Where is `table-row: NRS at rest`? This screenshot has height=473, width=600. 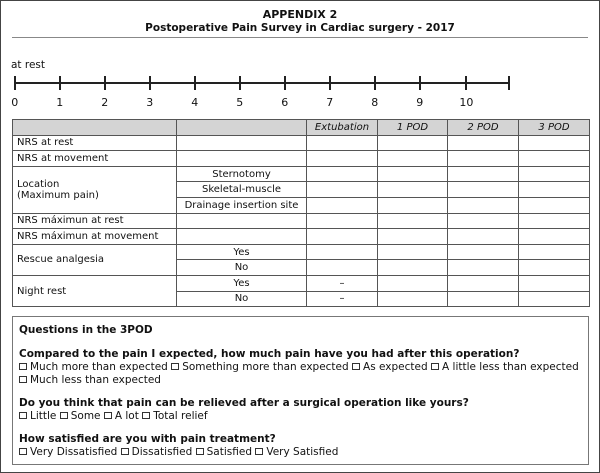
table-row: NRS at rest is located at coordinates (301, 143).